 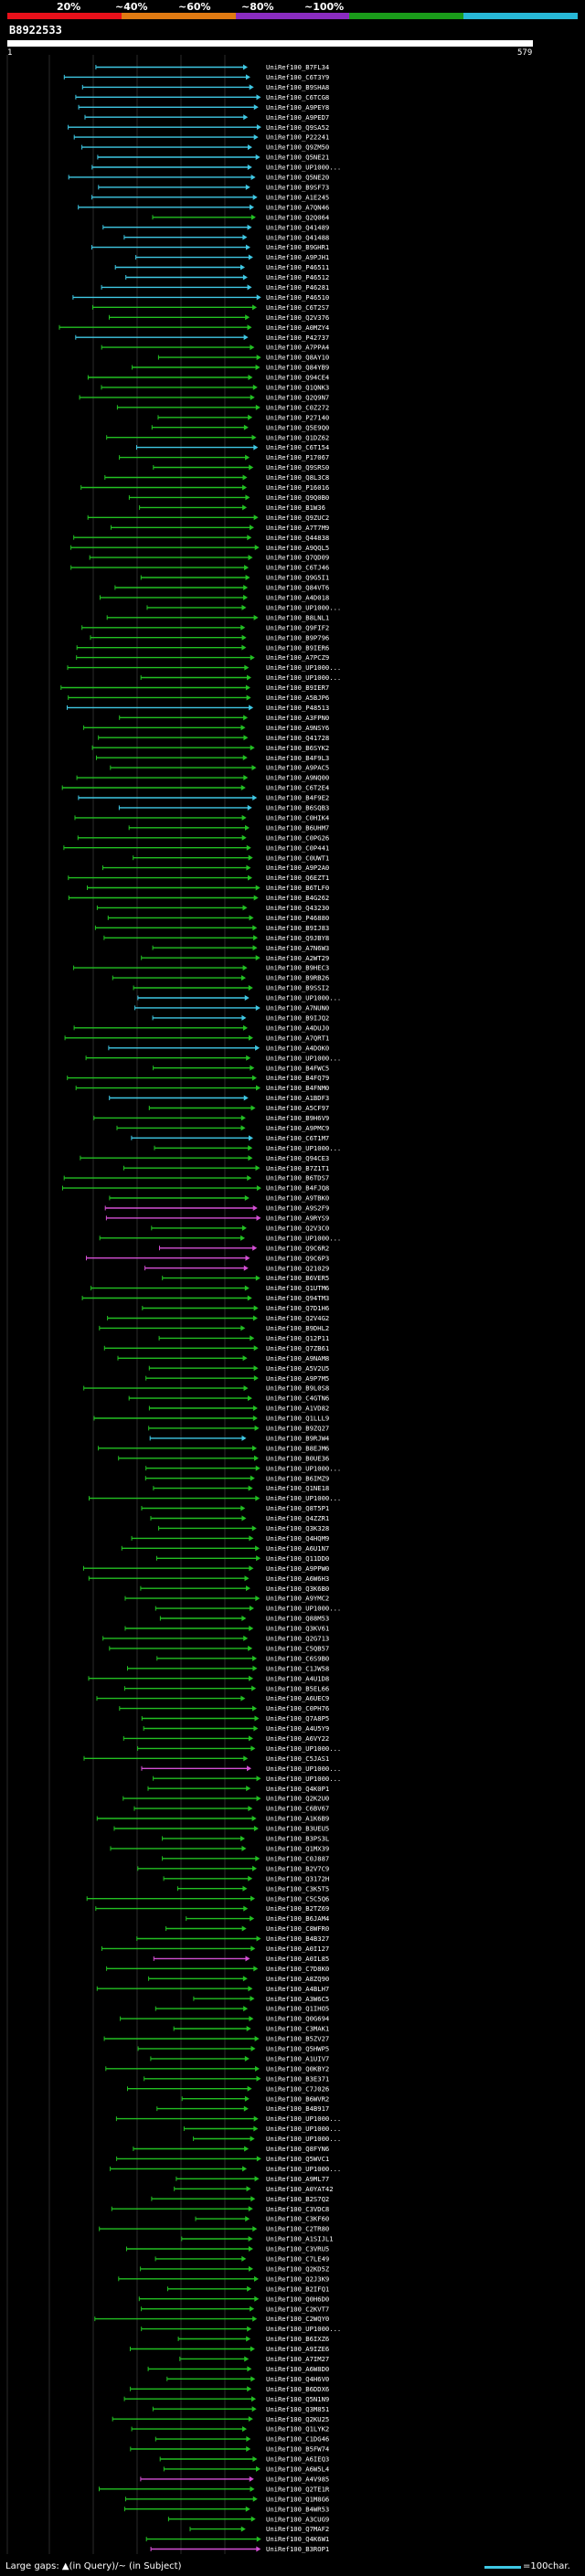 What do you see at coordinates (298, 2088) in the screenshot?
I see `hit-label: UniRef100_C7J026` at bounding box center [298, 2088].